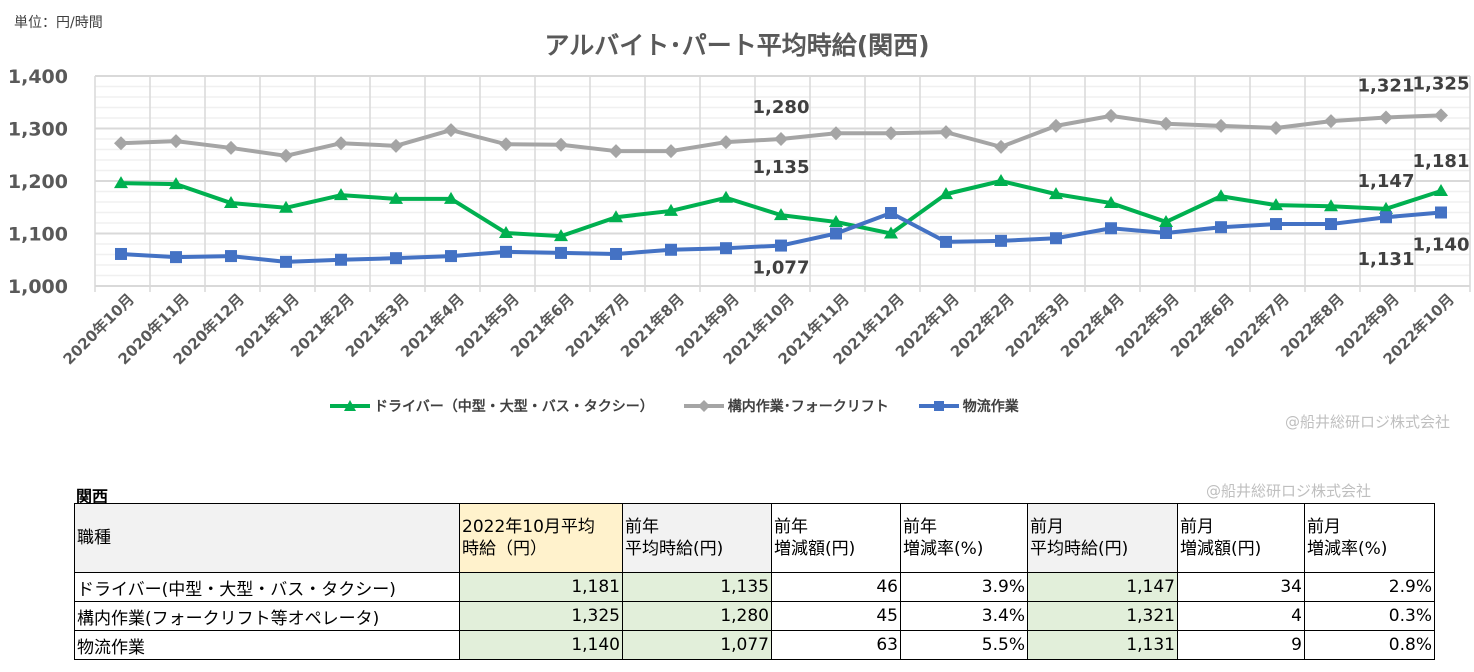 The height and width of the screenshot is (672, 1474). I want to click on table-cell: ドライバー(中型・大型・バス・タクシー), so click(267, 587).